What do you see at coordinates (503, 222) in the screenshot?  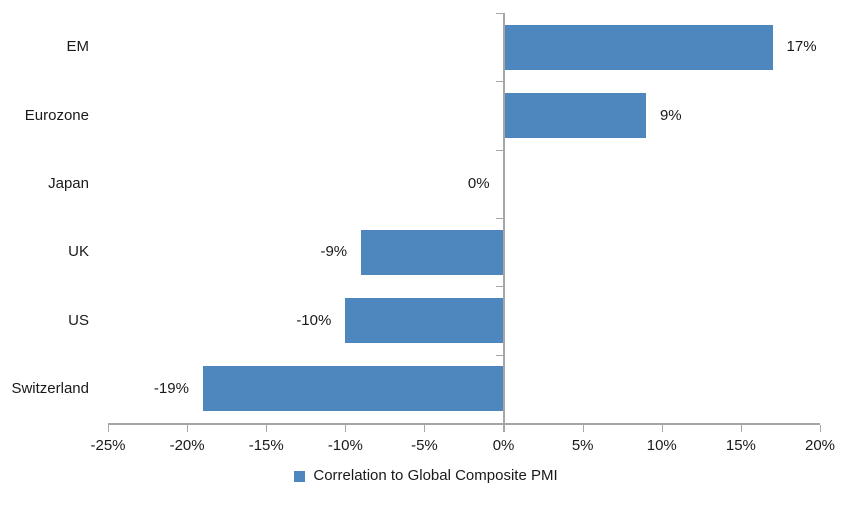 I see `y-axis-line` at bounding box center [503, 222].